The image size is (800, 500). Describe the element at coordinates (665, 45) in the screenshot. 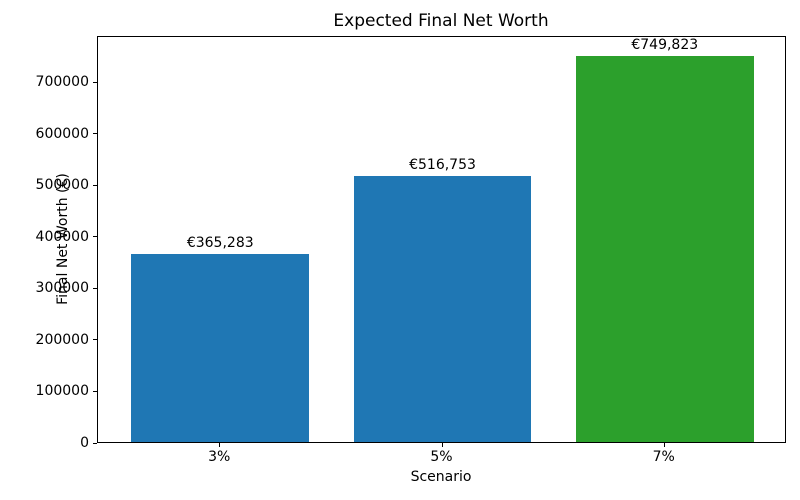

I see `bar-value-label: €749,823` at that location.